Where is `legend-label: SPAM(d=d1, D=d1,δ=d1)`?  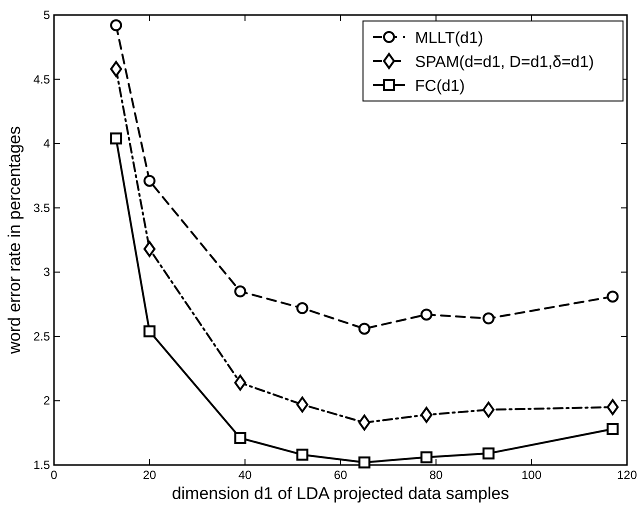
legend-label: SPAM(d=d1, D=d1,δ=d1) is located at coordinates (504, 62).